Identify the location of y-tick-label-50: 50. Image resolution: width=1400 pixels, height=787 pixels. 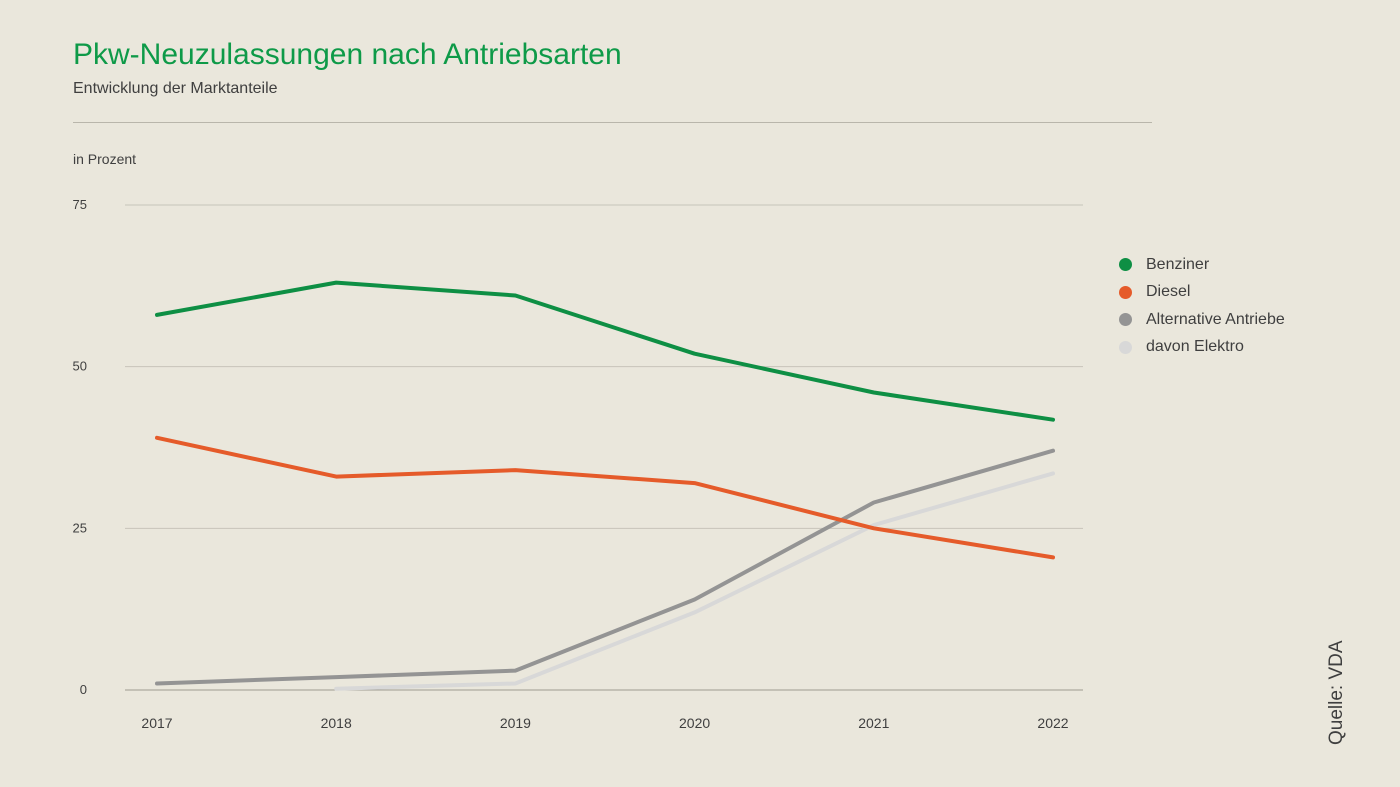
(80, 366).